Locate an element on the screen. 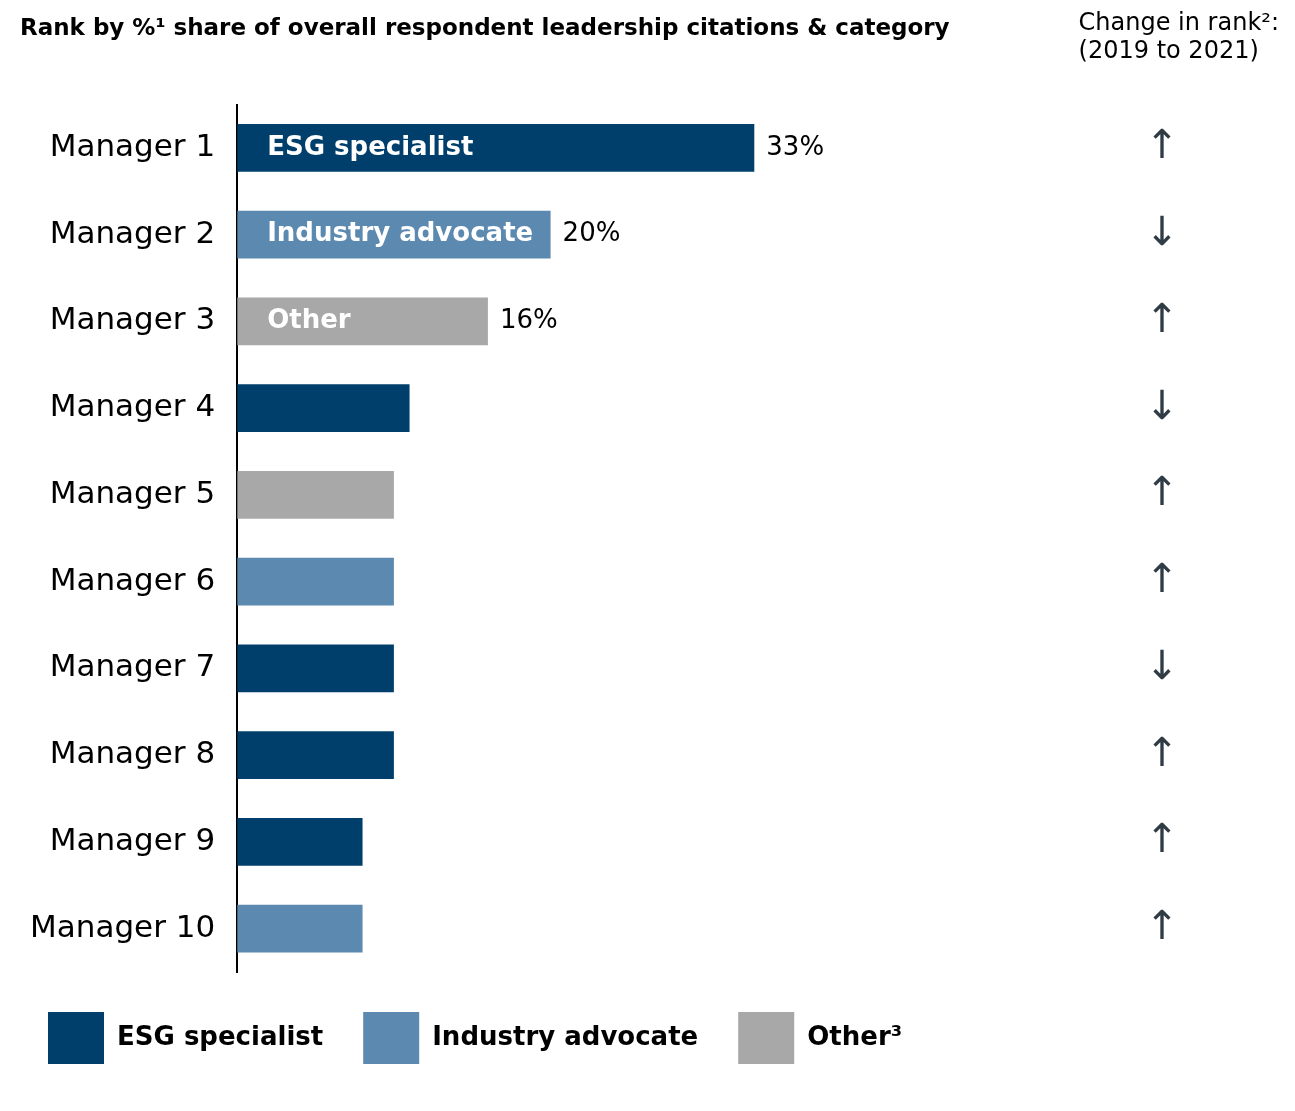 This screenshot has width=1295, height=1111. annotation: ESG specialist is located at coordinates (370, 145).